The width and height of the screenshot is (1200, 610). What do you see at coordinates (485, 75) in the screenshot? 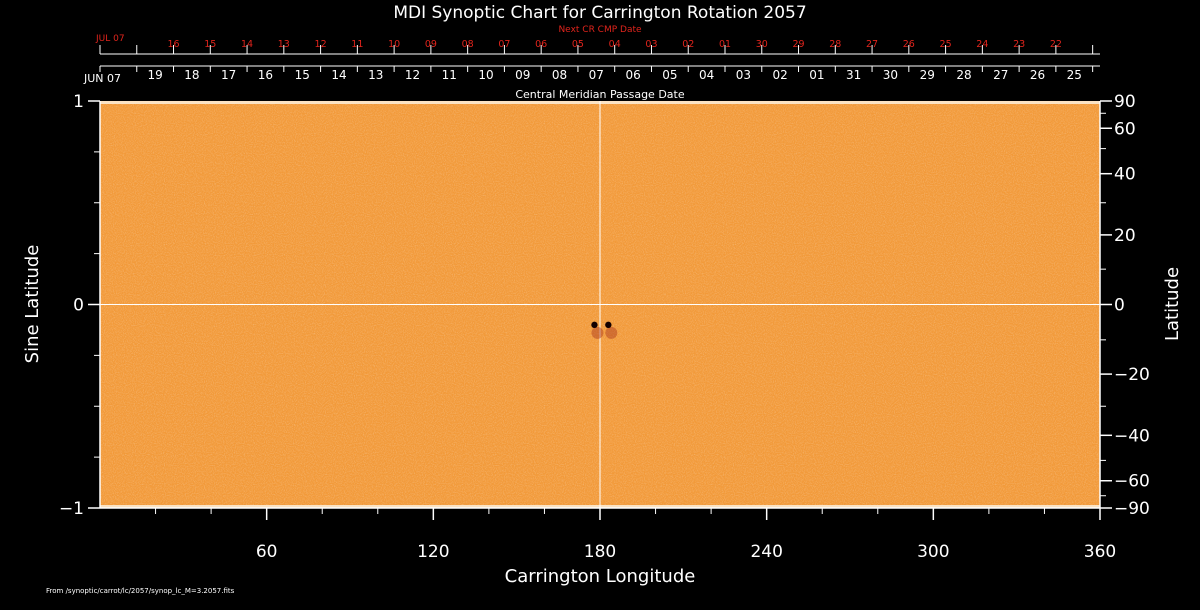
I see `cmp-date-label: 10` at bounding box center [485, 75].